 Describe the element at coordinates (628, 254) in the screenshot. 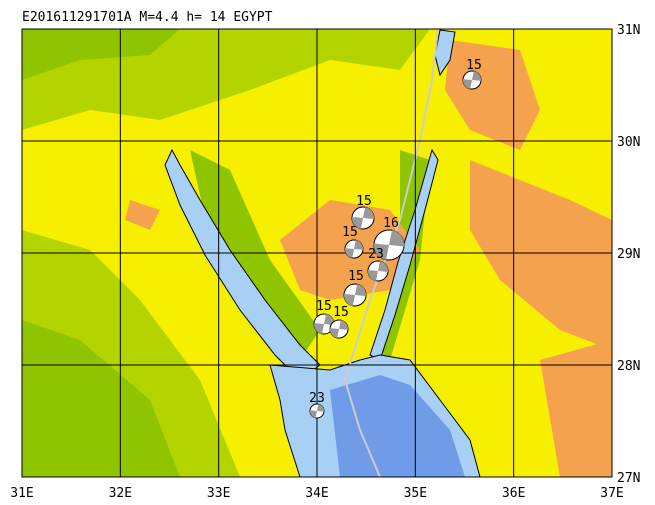

I see `y-axis-label: 29N` at that location.